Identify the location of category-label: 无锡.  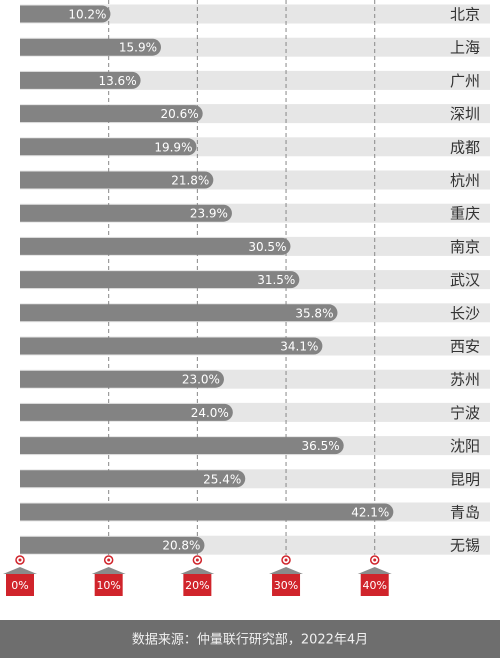
(465, 546).